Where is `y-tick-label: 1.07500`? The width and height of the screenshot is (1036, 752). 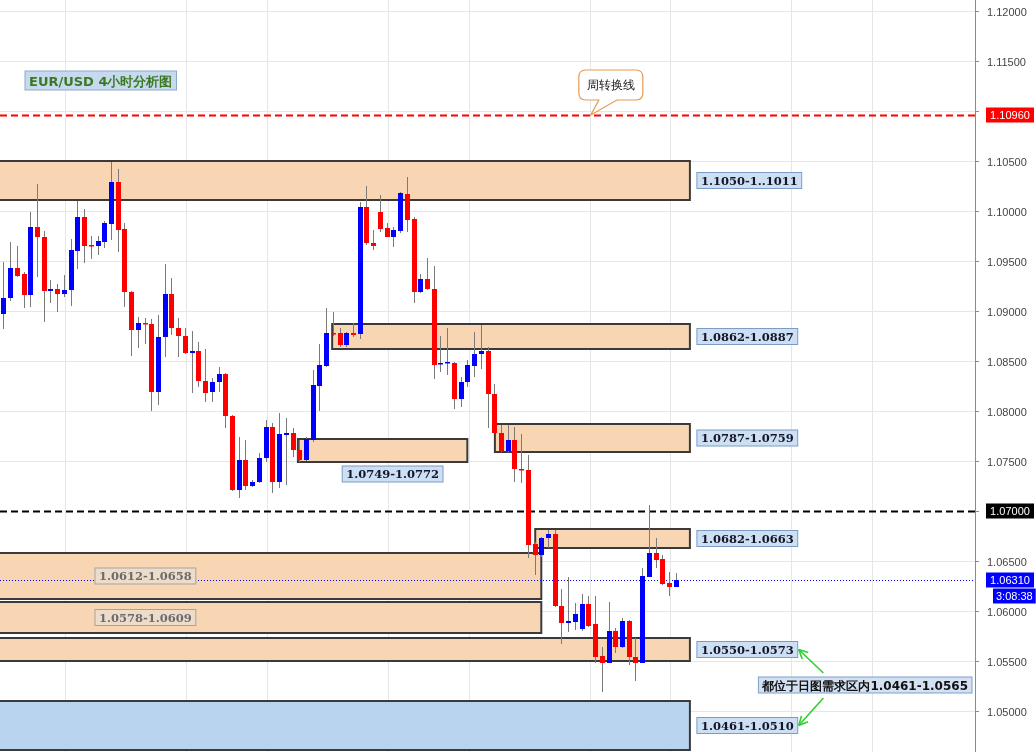
y-tick-label: 1.07500 is located at coordinates (1007, 461).